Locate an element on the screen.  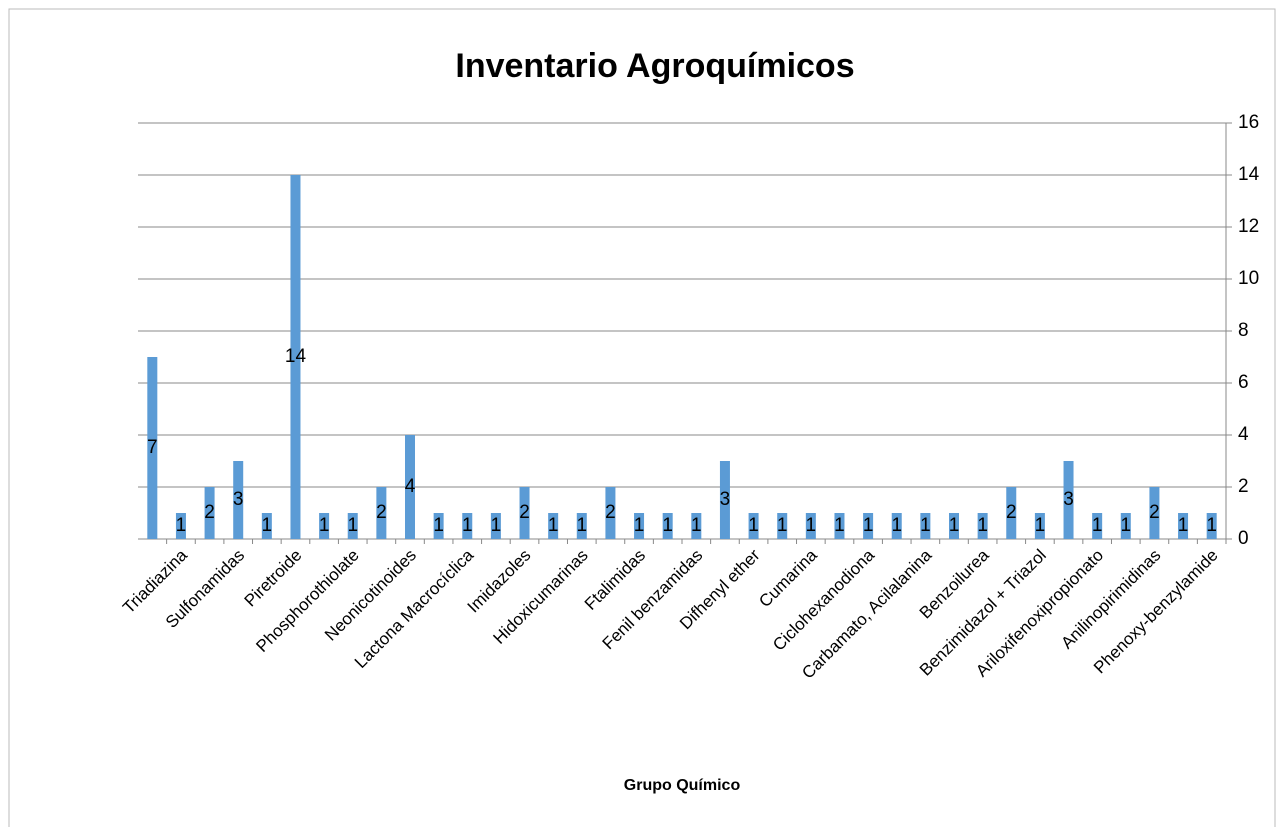
x-axis-title: Grupo Químico is located at coordinates (682, 785).